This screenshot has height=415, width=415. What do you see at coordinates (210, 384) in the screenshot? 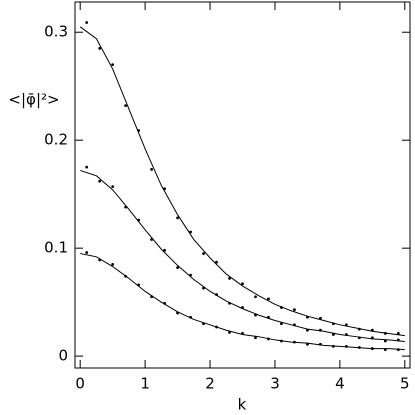
I see `x-tick-label: 2` at bounding box center [210, 384].